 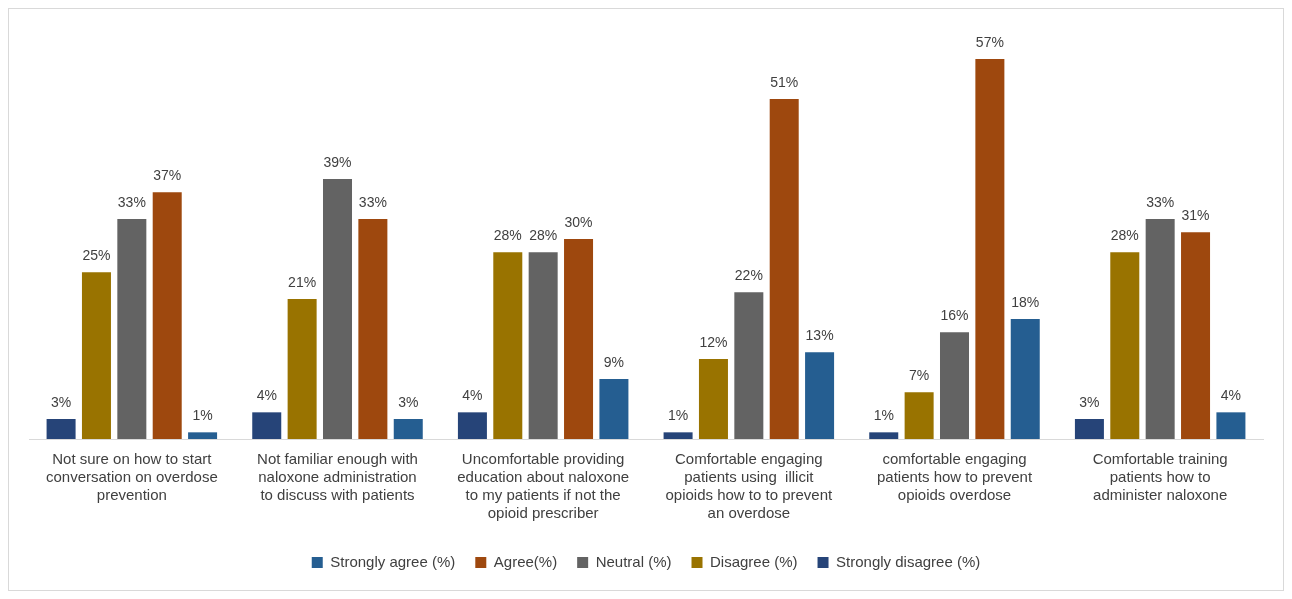 I want to click on data-label: 57%, so click(x=989, y=41).